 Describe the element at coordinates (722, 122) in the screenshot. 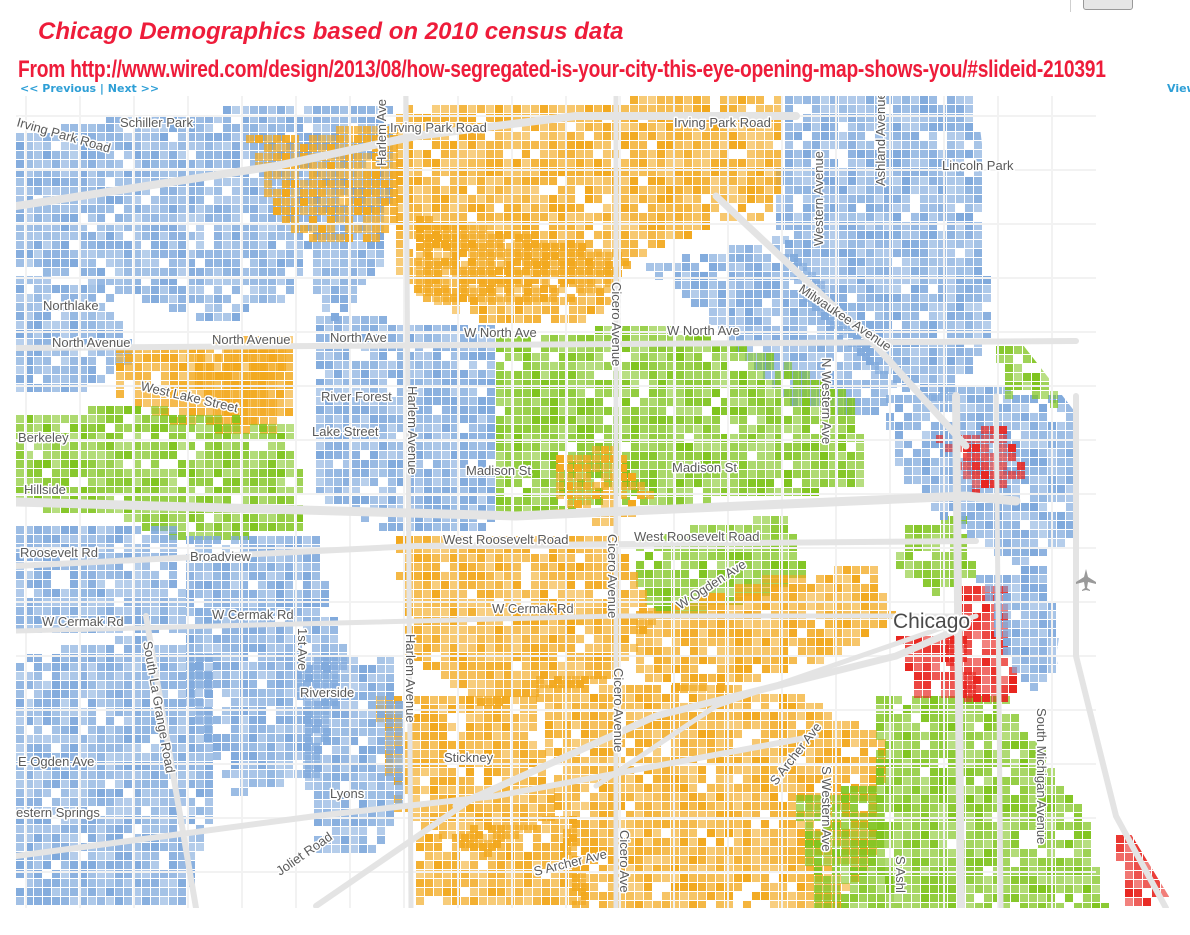

I see `map-label-irving-park-e: Irving Park Road` at that location.